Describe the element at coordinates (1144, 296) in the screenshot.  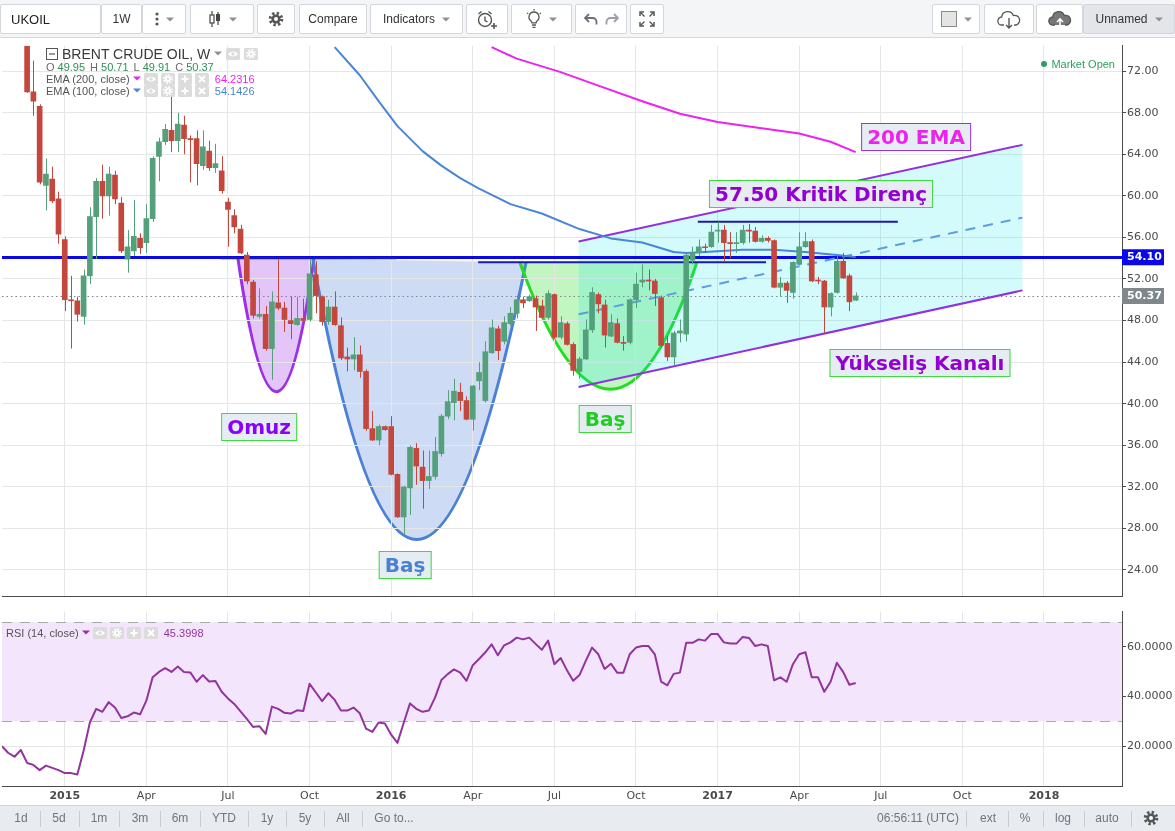
I see `ref-line-label: 50.37` at that location.